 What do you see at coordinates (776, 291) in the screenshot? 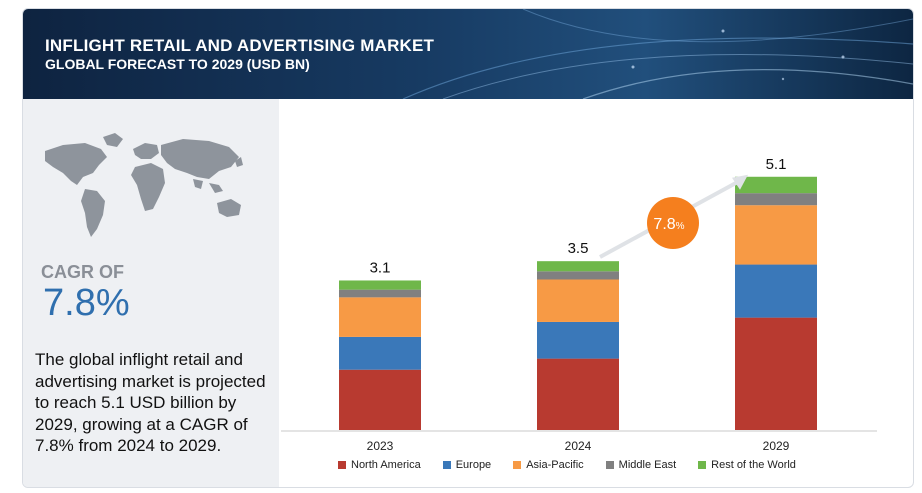
I see `bar-2029-europe` at bounding box center [776, 291].